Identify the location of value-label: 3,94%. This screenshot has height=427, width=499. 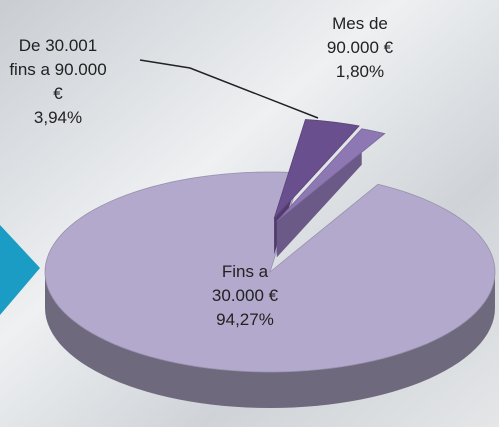
(58, 117).